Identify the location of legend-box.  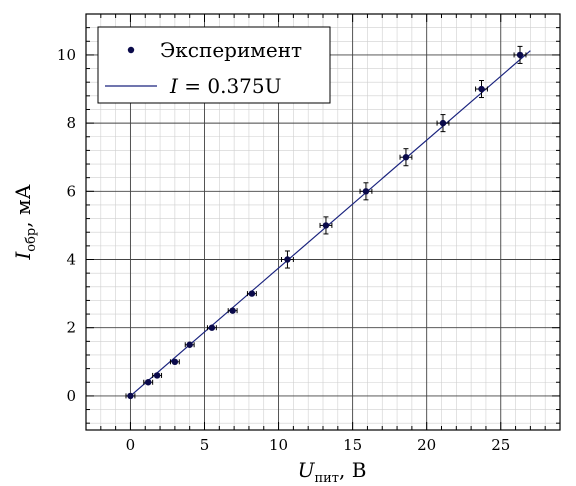
(214, 65).